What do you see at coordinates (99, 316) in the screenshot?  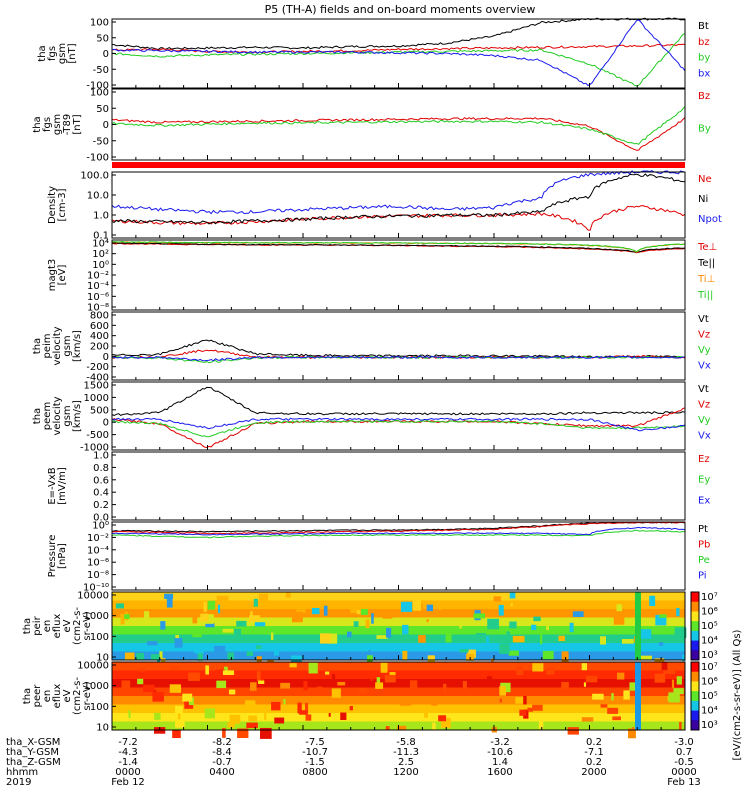 I see `ytick-label: 800` at bounding box center [99, 316].